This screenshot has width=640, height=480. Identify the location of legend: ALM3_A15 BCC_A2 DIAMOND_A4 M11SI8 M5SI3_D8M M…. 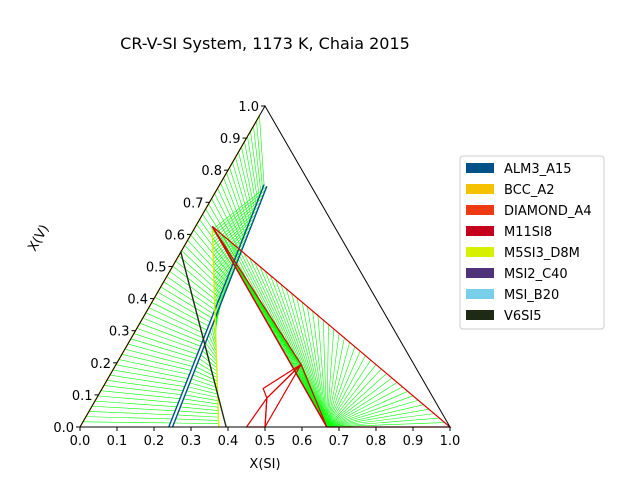
(532, 242).